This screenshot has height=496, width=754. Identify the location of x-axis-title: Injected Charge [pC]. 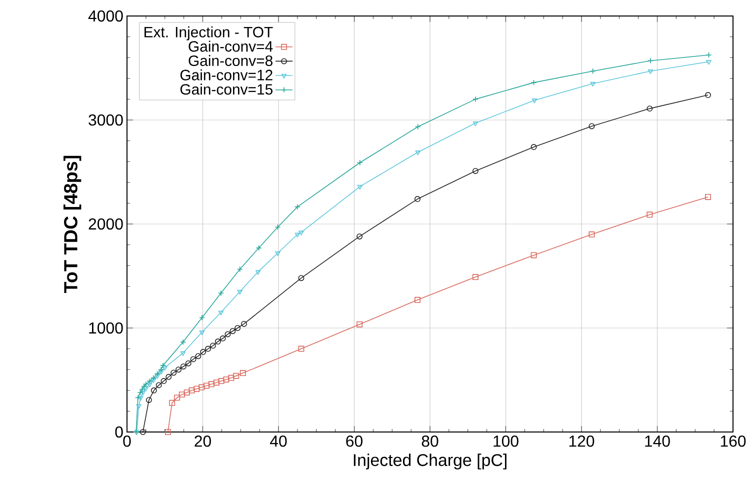
(430, 462).